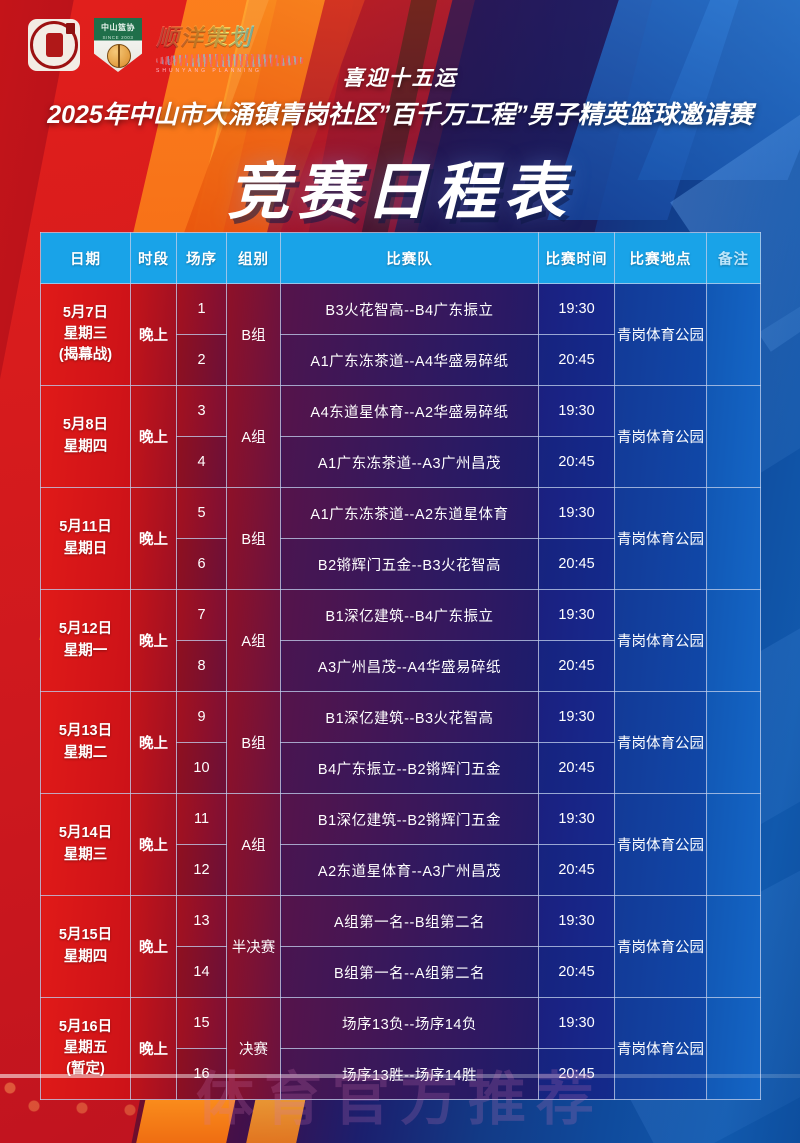  What do you see at coordinates (201, 309) in the screenshot?
I see `cell-sequence: 1` at bounding box center [201, 309].